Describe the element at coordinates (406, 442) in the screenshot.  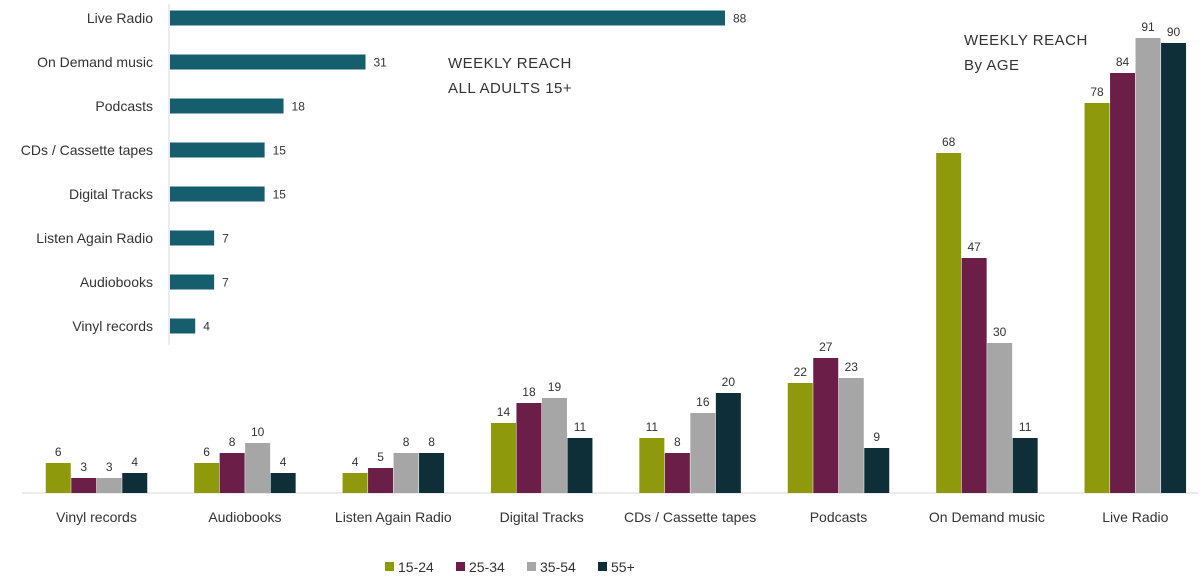
I see `column-value-label-listen-again-radio-35-54: 8` at that location.